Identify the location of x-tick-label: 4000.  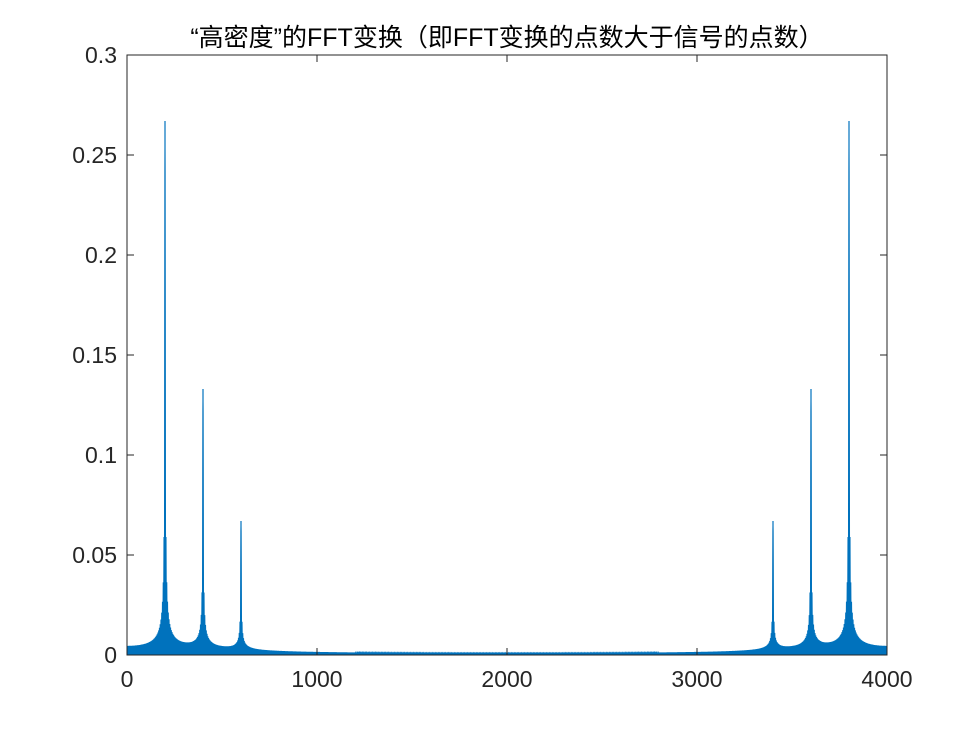
(886, 679).